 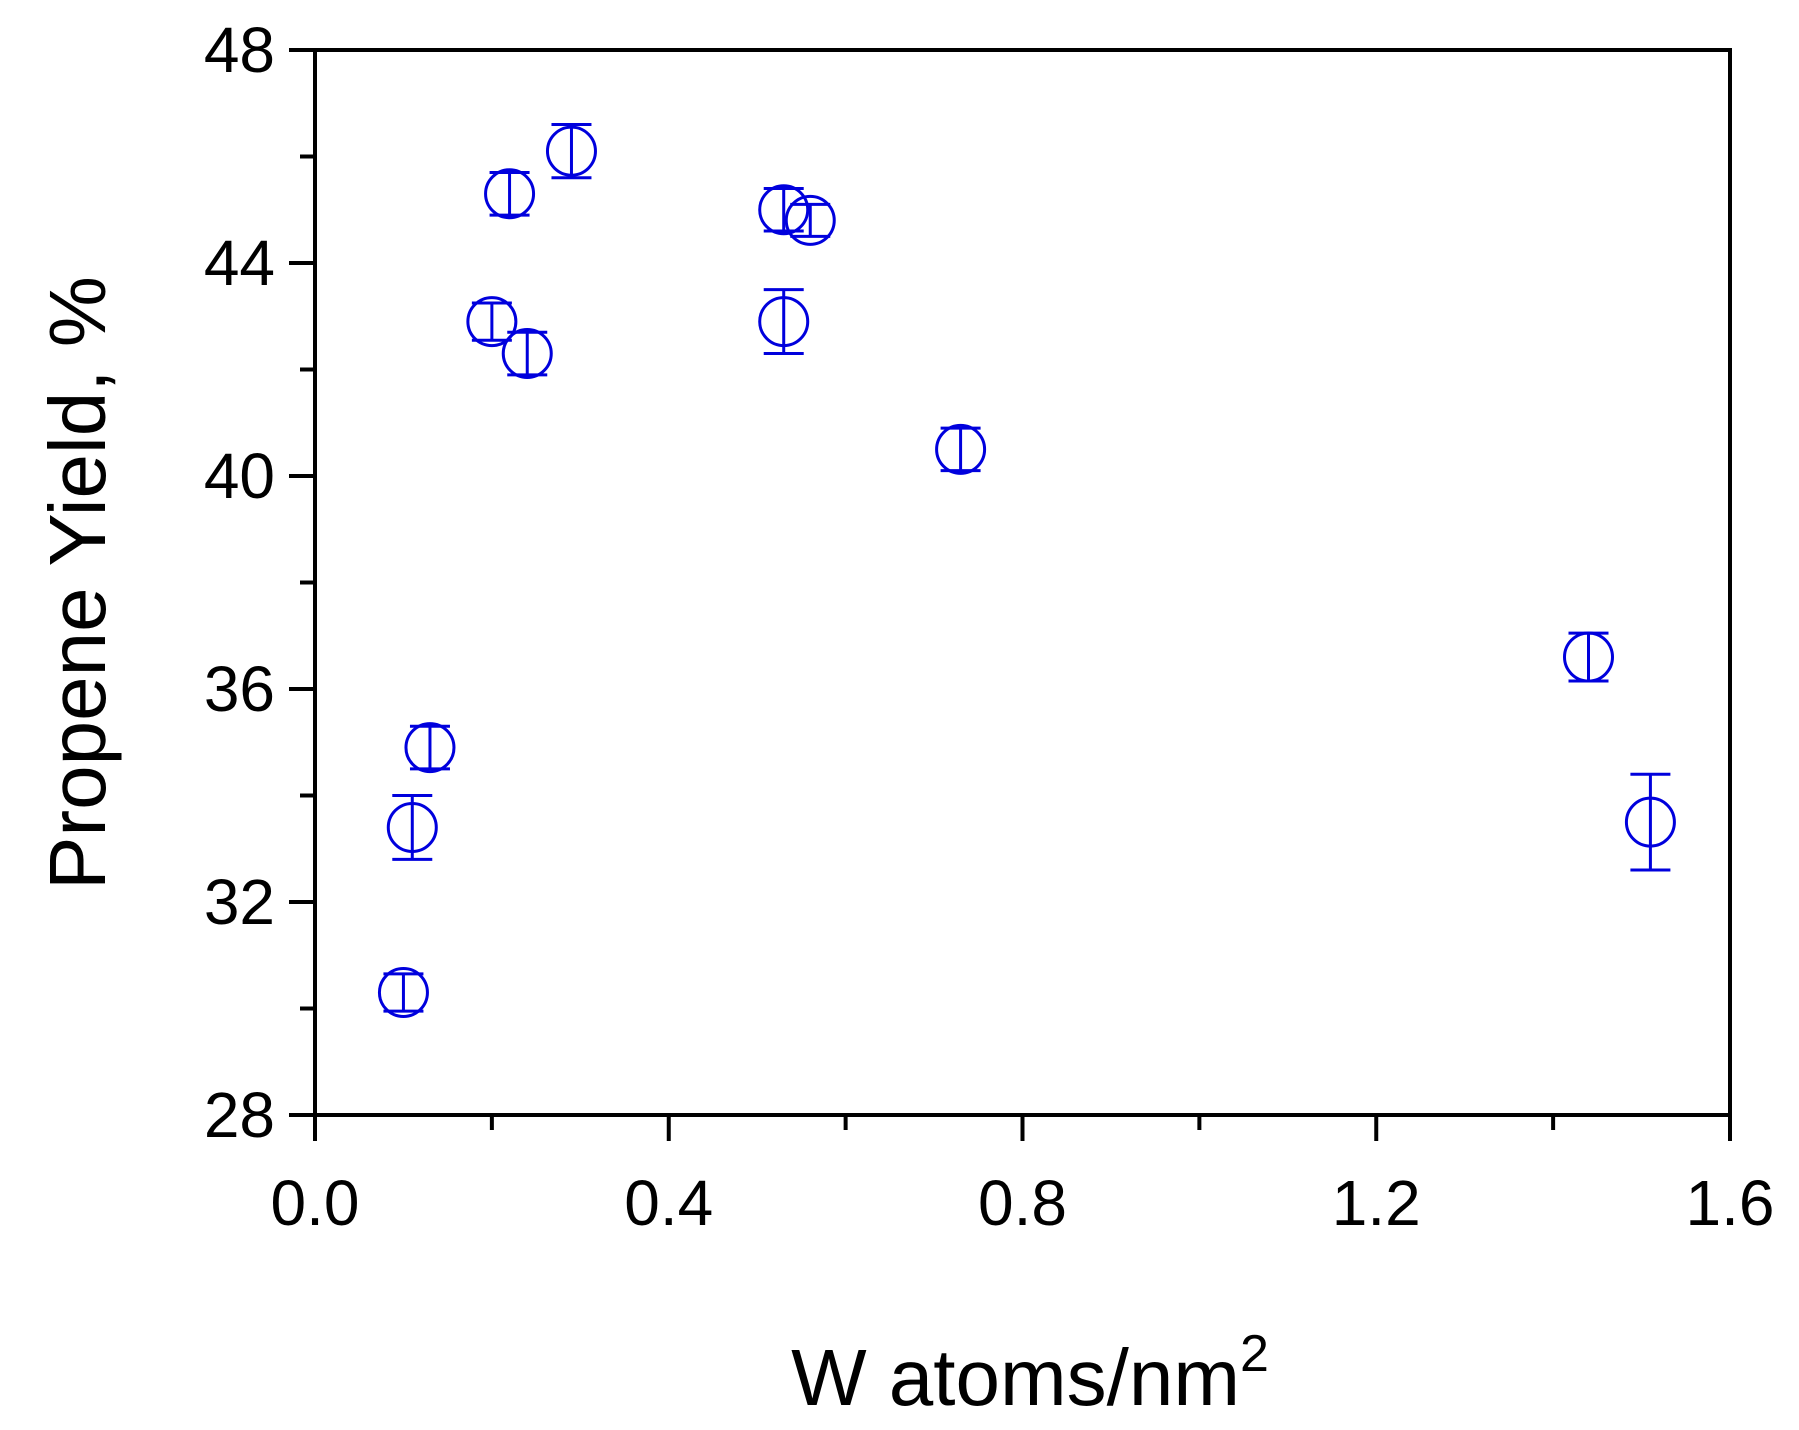 I want to click on x-axis-ticks: 0.0 0.4 0.8 1.2 1.6, so click(x=1023, y=1177).